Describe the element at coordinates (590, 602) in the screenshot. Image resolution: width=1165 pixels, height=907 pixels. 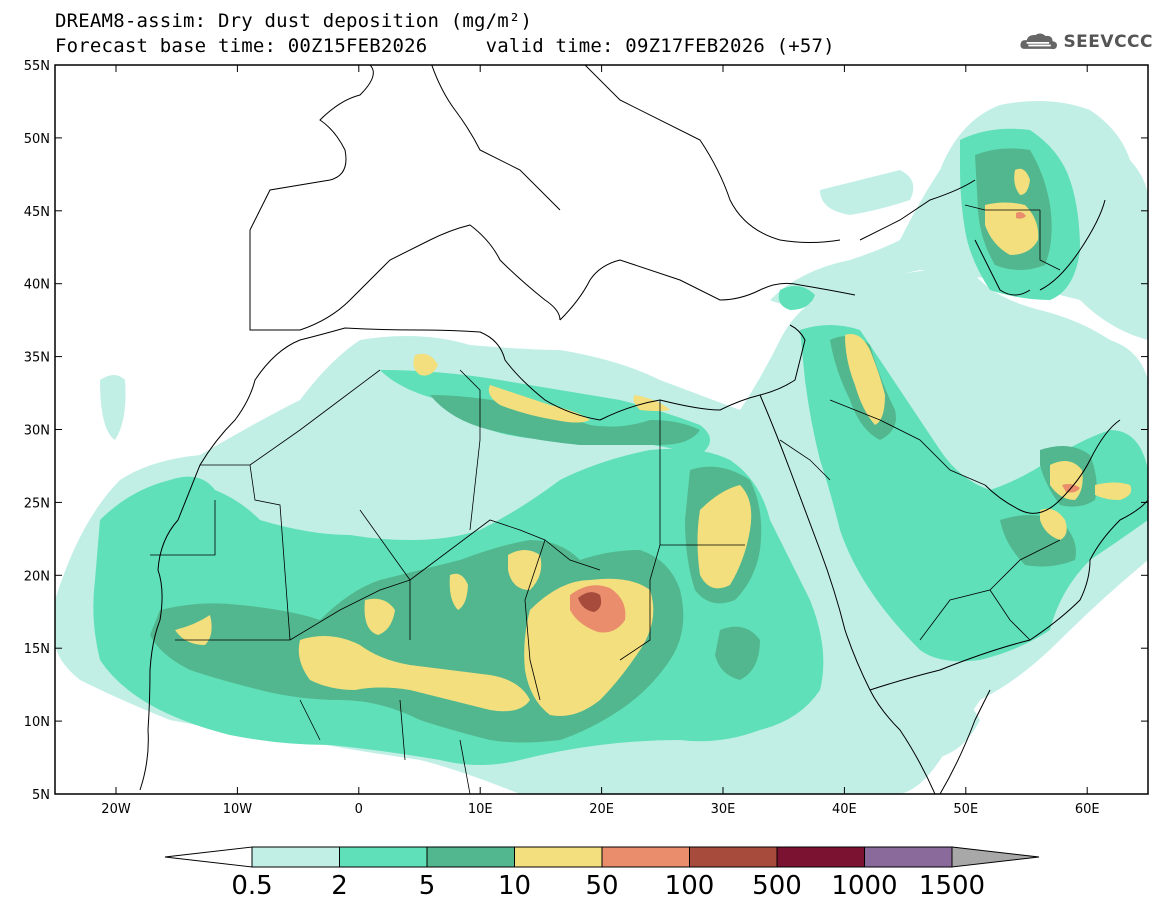
I see `dust-level-6-region` at that location.